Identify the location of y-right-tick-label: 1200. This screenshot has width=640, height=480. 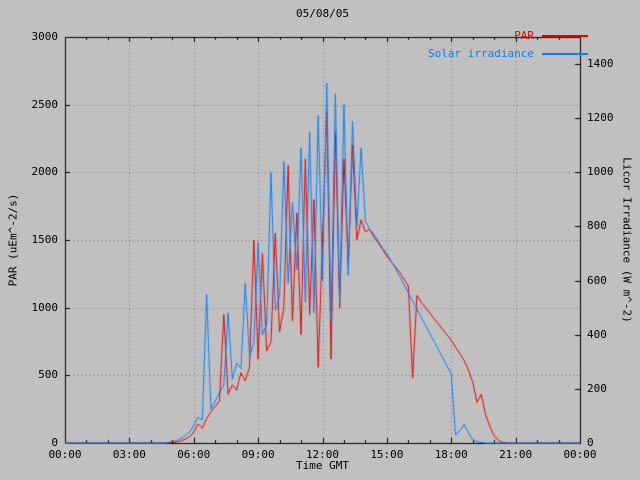
(600, 118).